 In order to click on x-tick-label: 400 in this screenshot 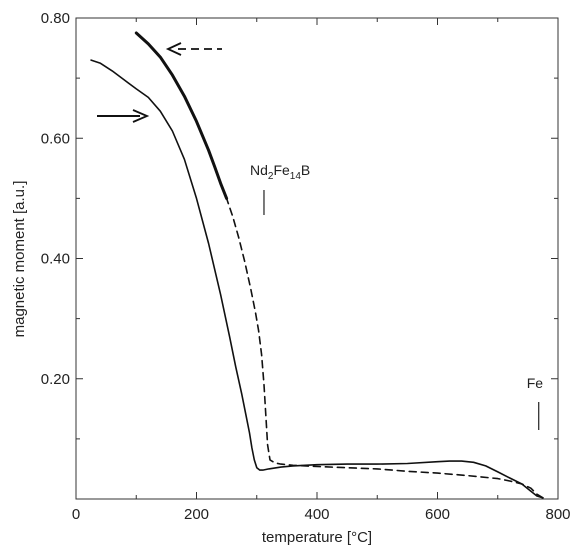, I will do `click(316, 514)`.